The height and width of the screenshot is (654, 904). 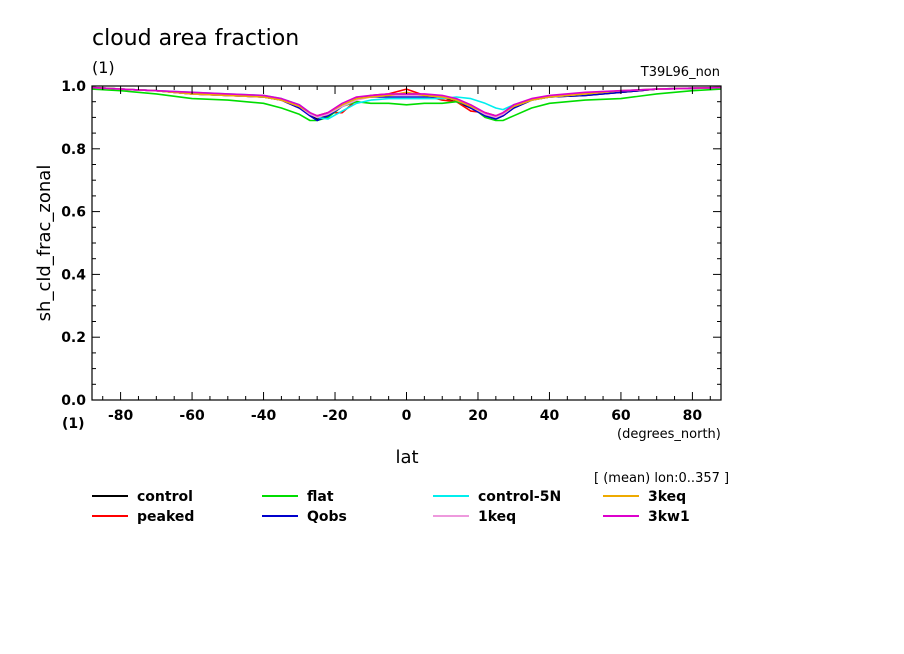 What do you see at coordinates (478, 416) in the screenshot?
I see `x-tick-label: 20` at bounding box center [478, 416].